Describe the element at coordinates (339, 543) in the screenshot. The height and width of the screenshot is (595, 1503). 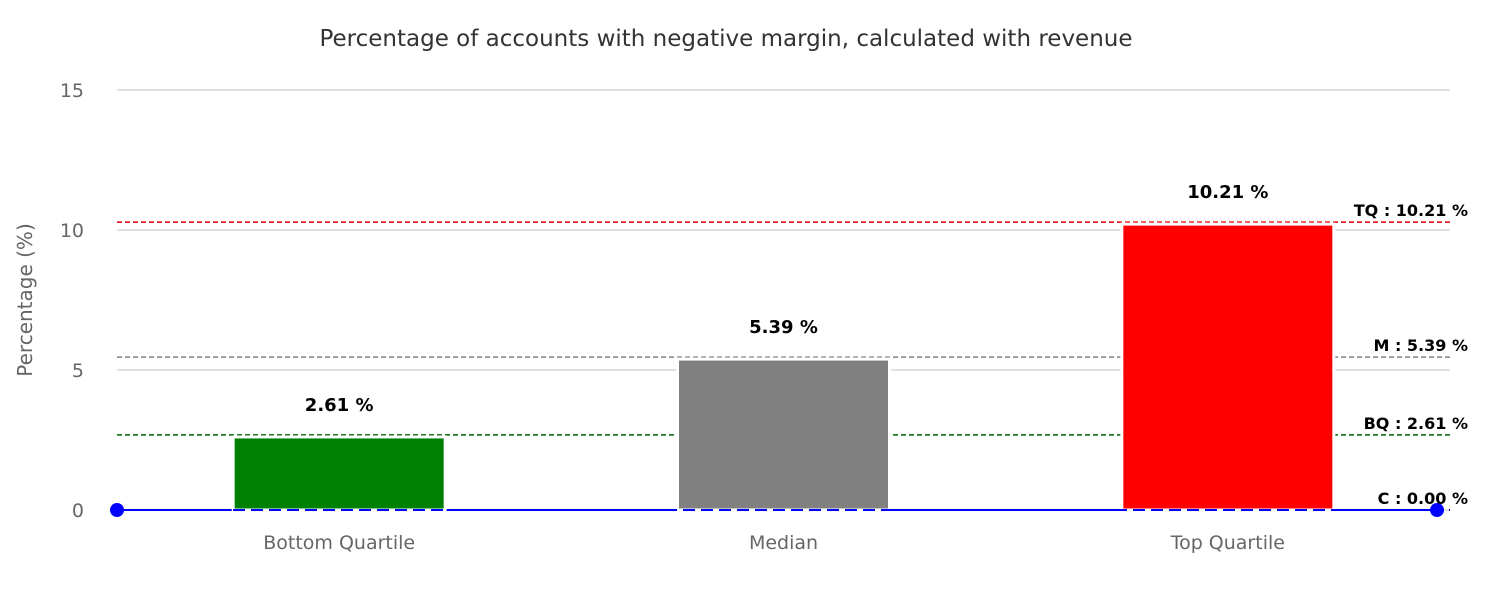
I see `x-tick-label: Bottom Quartile` at that location.